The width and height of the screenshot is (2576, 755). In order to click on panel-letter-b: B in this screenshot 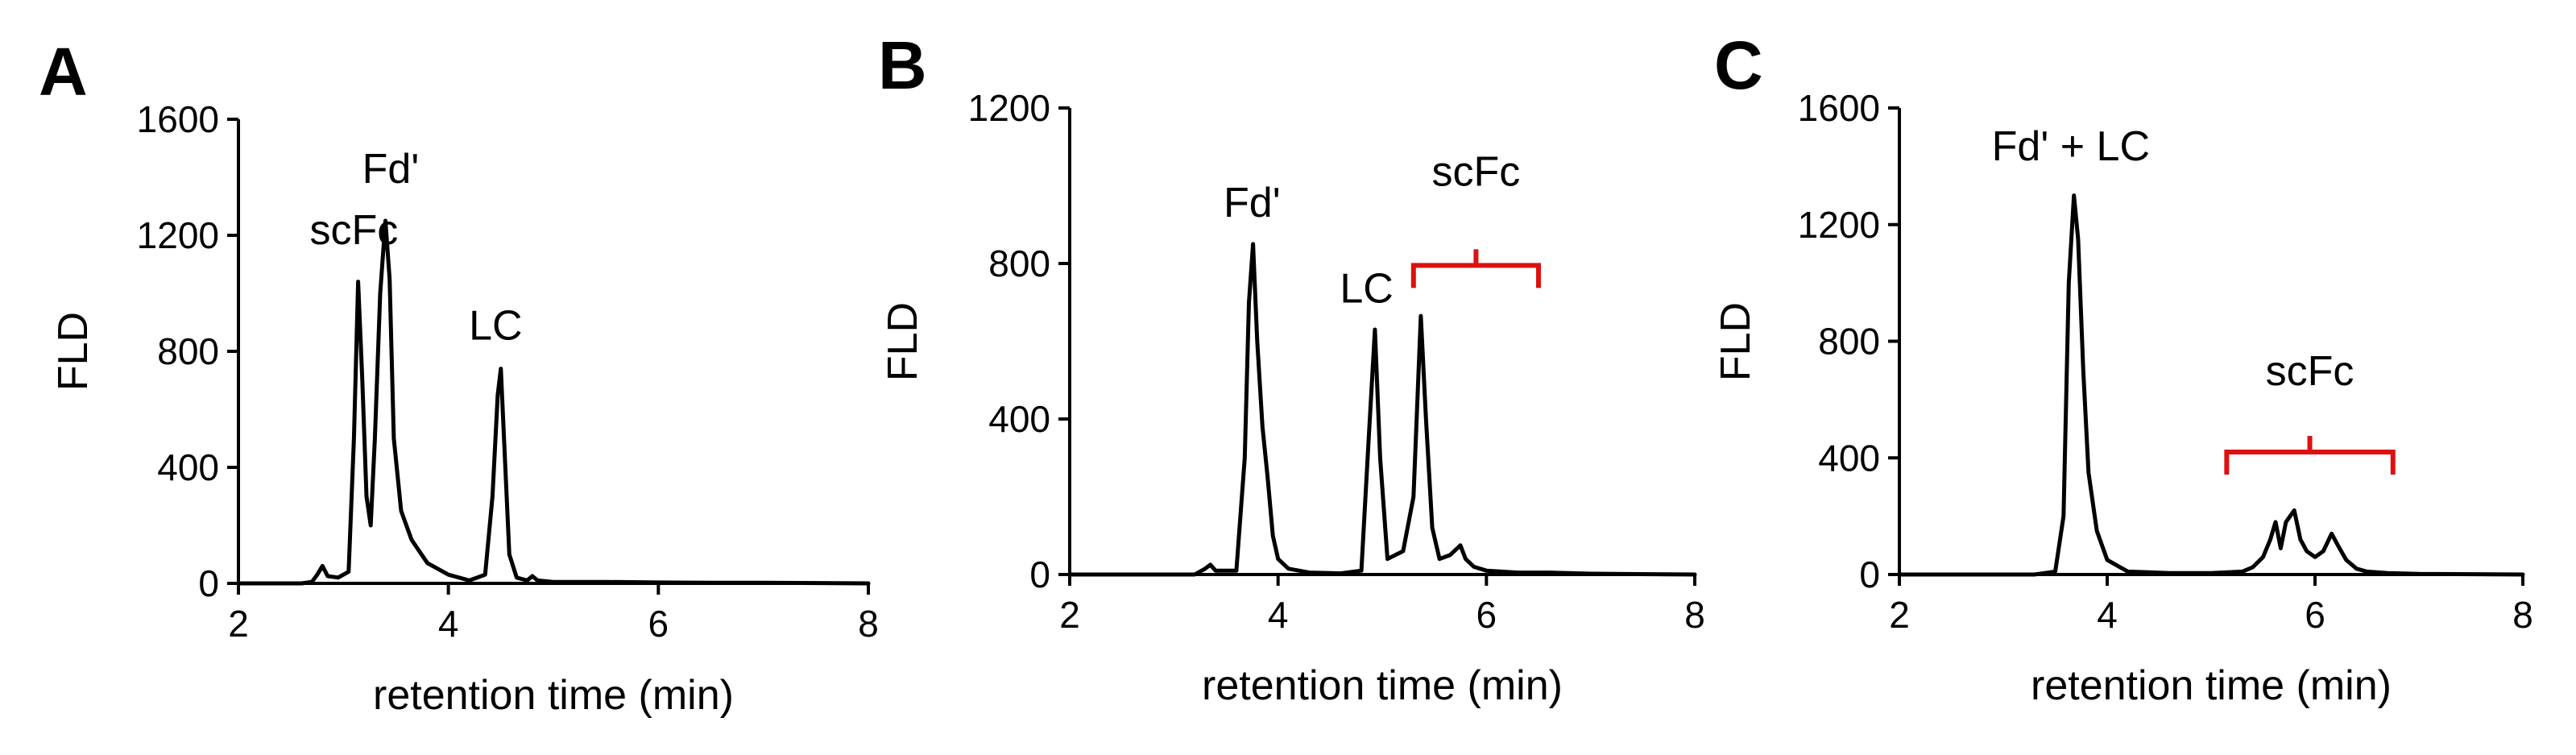, I will do `click(902, 65)`.